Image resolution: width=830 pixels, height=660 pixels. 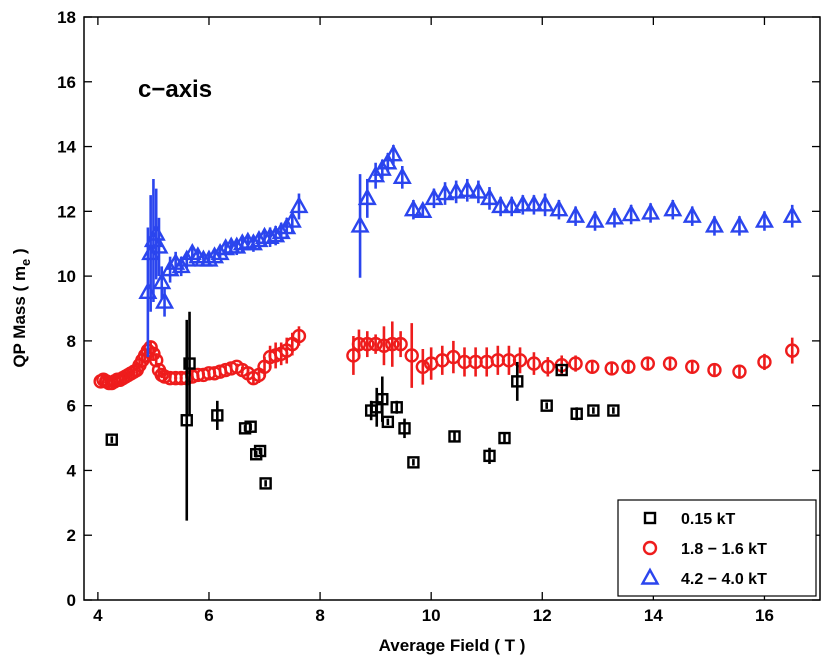 What do you see at coordinates (25, 262) in the screenshot?
I see `y-axis-title-subscript: e` at bounding box center [25, 262].